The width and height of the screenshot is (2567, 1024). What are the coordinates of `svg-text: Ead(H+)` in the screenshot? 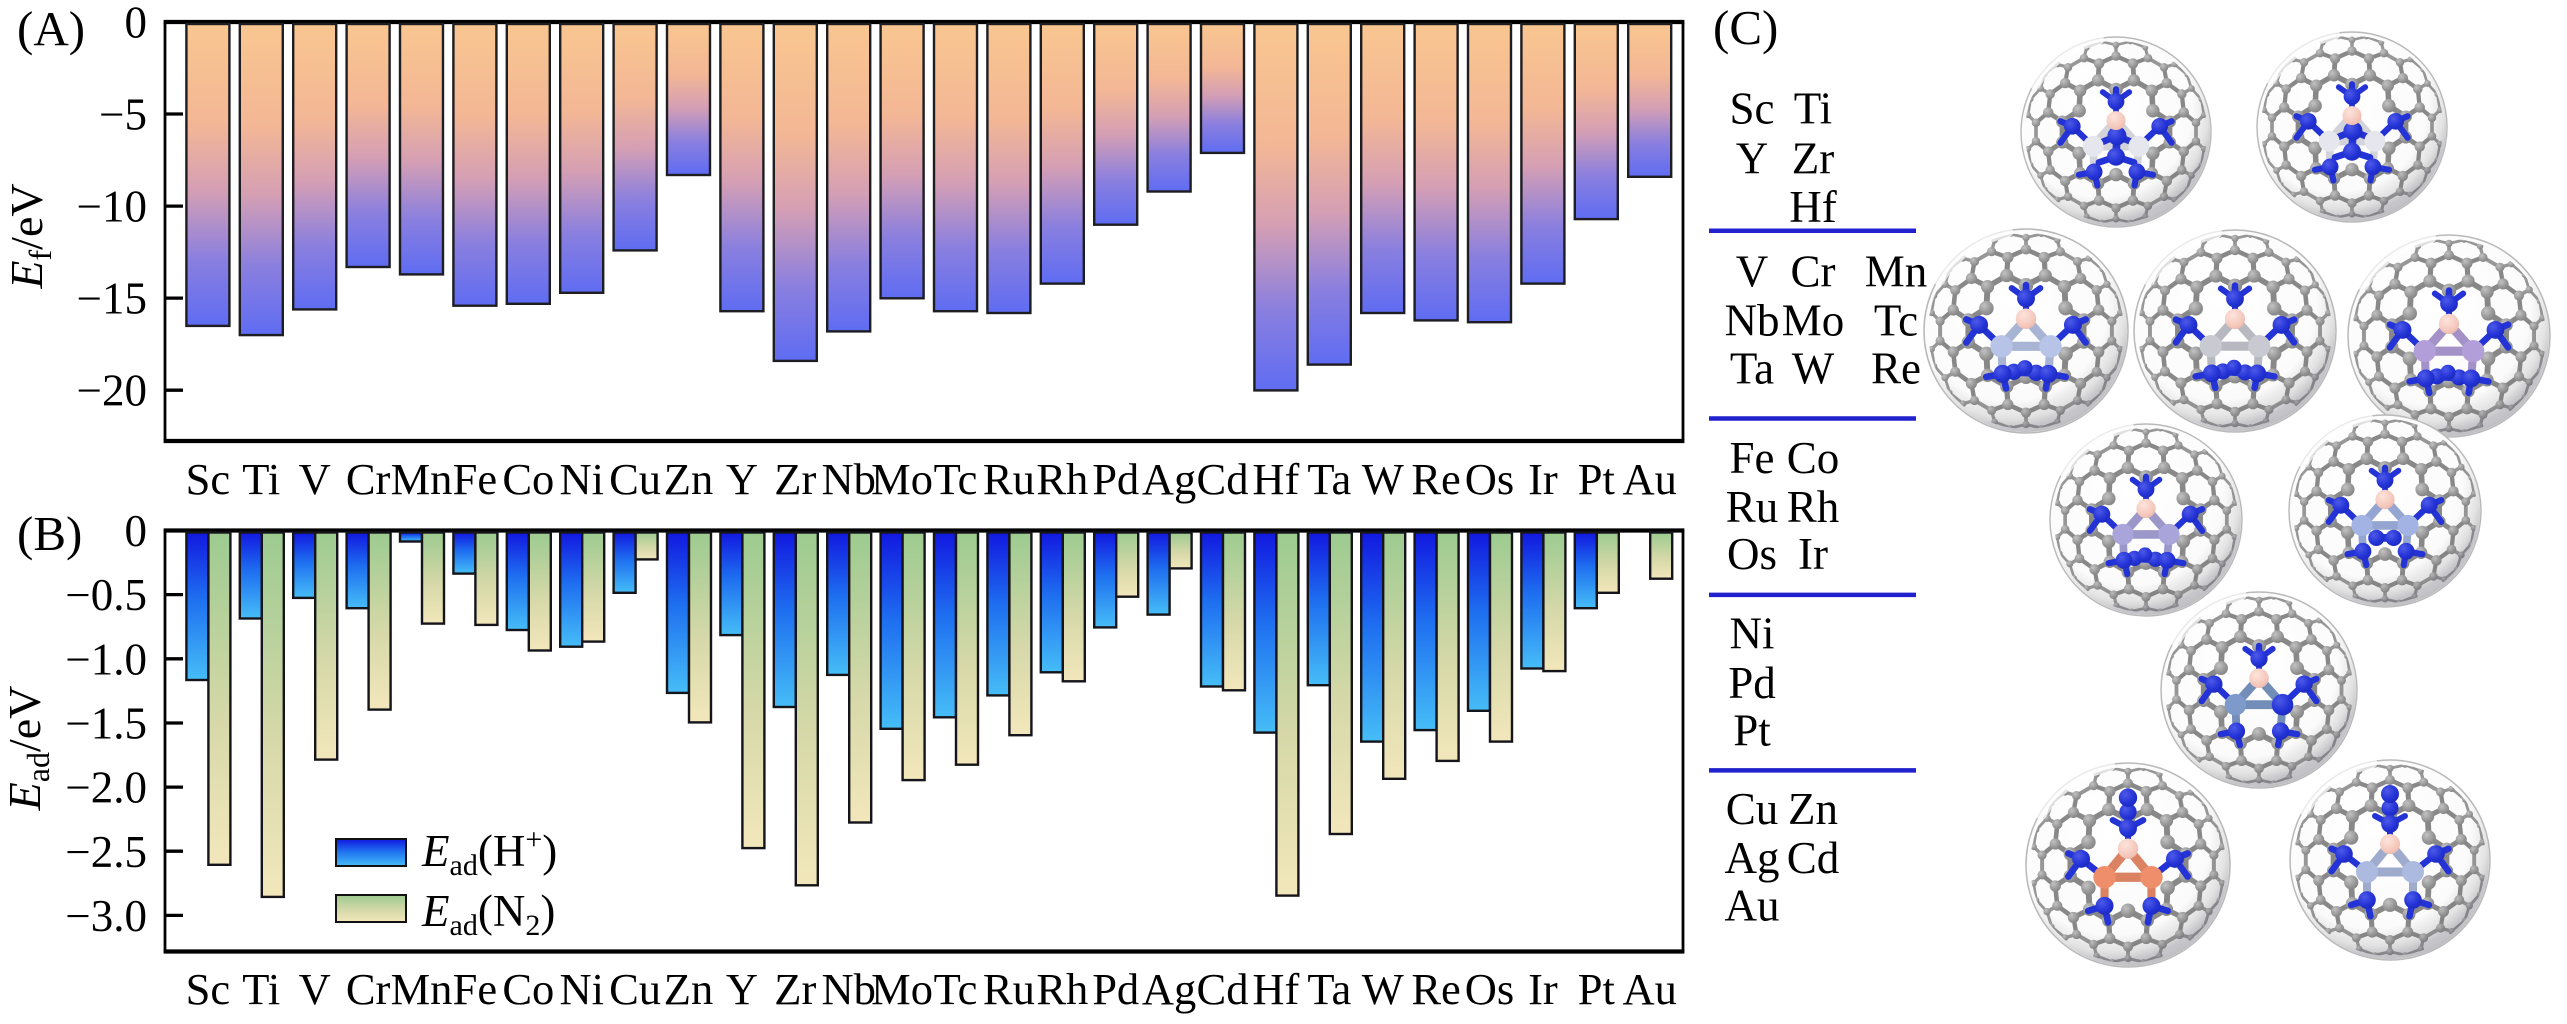 It's located at (489, 852).